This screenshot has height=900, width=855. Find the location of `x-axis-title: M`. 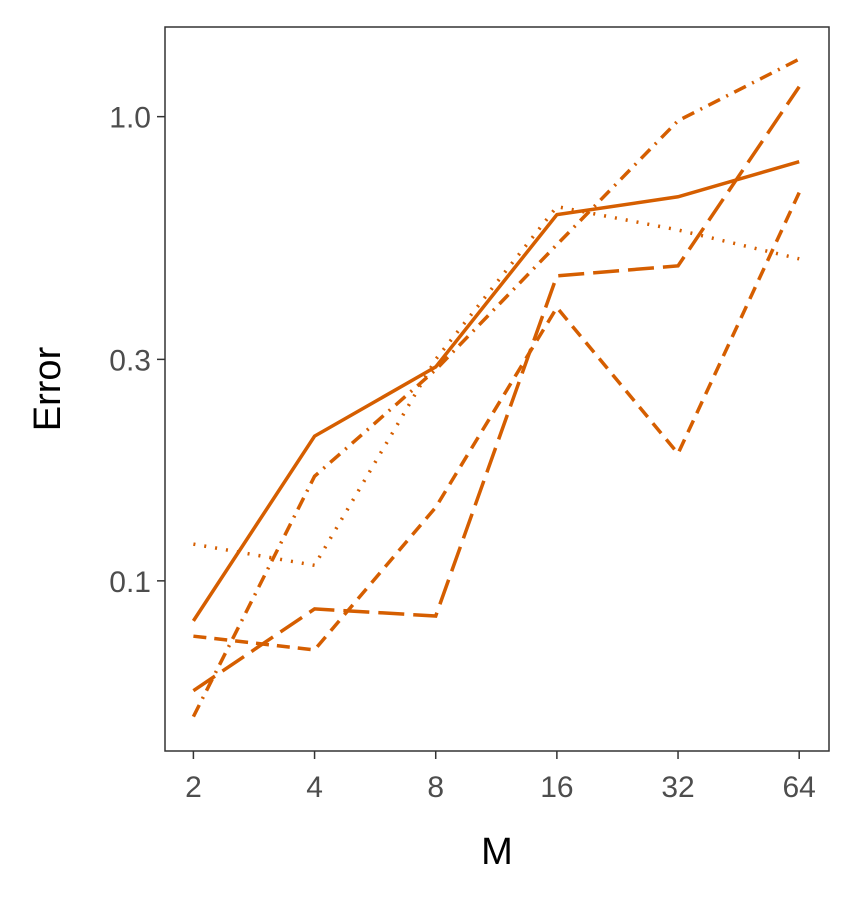

x-axis-title: M is located at coordinates (497, 852).